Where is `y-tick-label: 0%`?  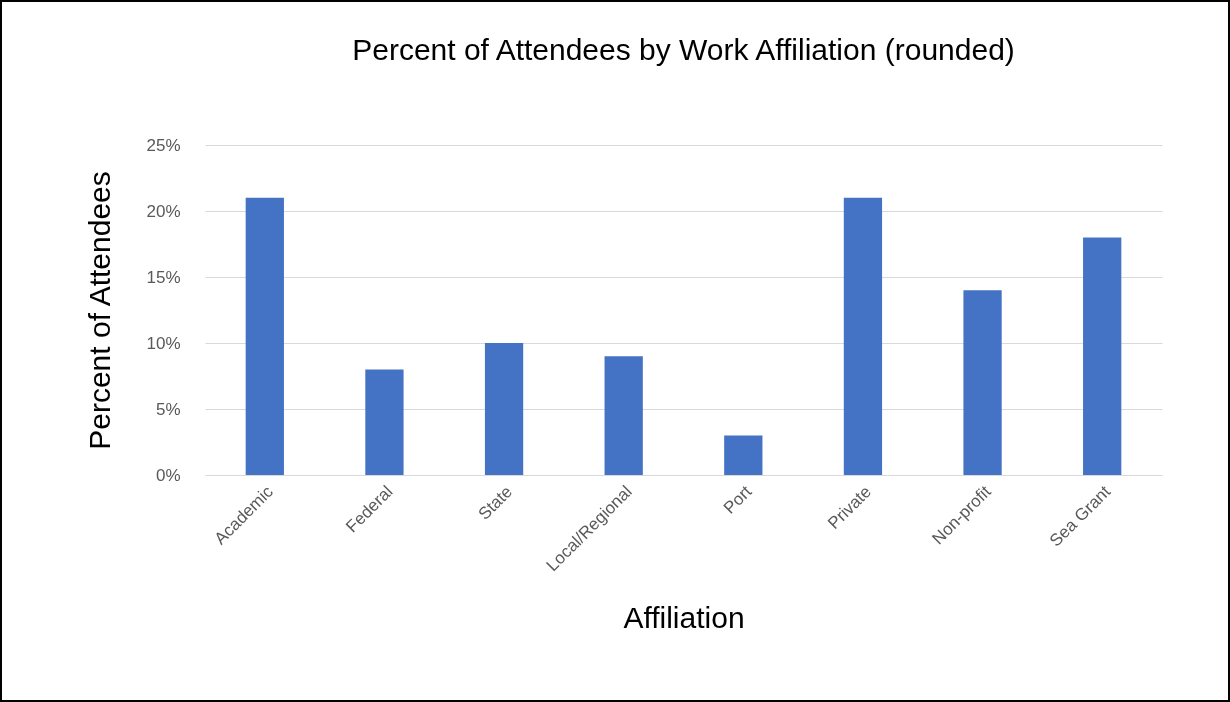 y-tick-label: 0% is located at coordinates (168, 475).